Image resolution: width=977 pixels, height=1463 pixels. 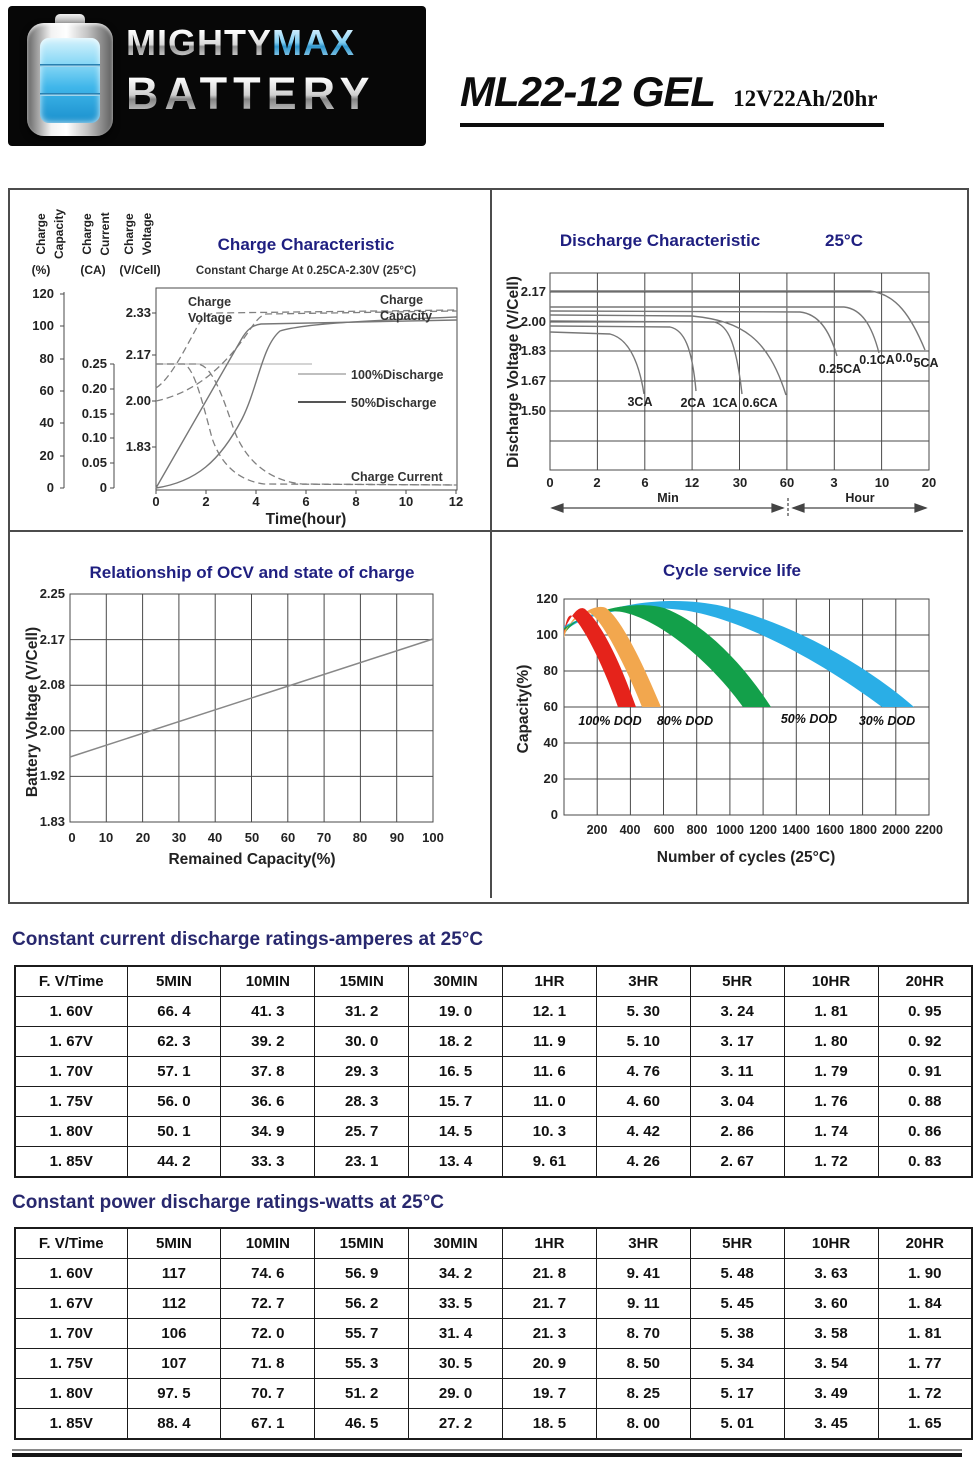 What do you see at coordinates (268, 1162) in the screenshot?
I see `value-cell: 33. 3` at bounding box center [268, 1162].